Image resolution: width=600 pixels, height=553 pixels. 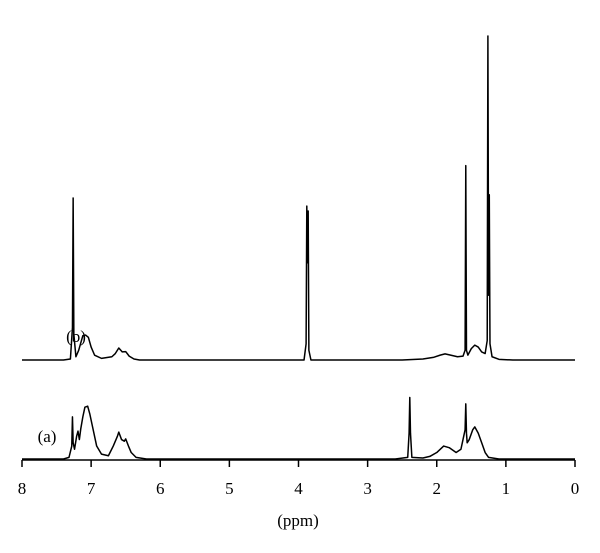 What do you see at coordinates (298, 520) in the screenshot?
I see `x-axis-label: (ppm)` at bounding box center [298, 520].